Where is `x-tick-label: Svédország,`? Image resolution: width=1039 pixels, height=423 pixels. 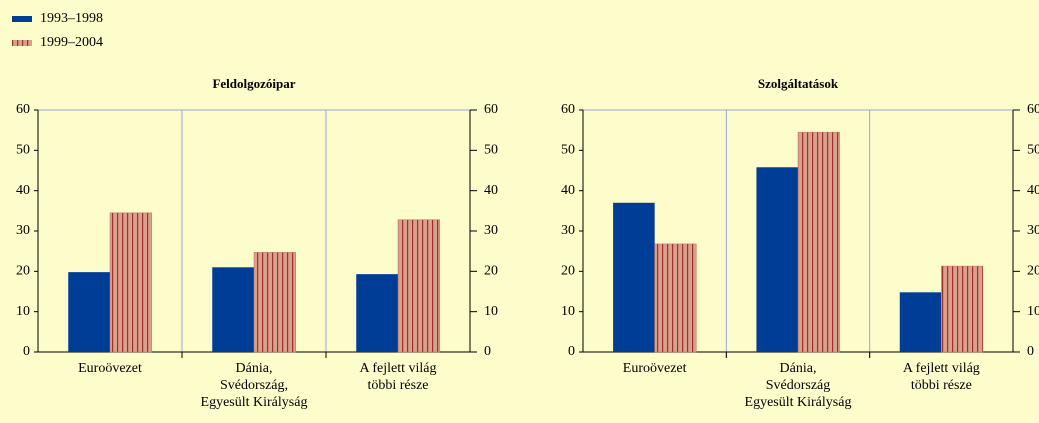 x-tick-label: Svédország, is located at coordinates (254, 385).